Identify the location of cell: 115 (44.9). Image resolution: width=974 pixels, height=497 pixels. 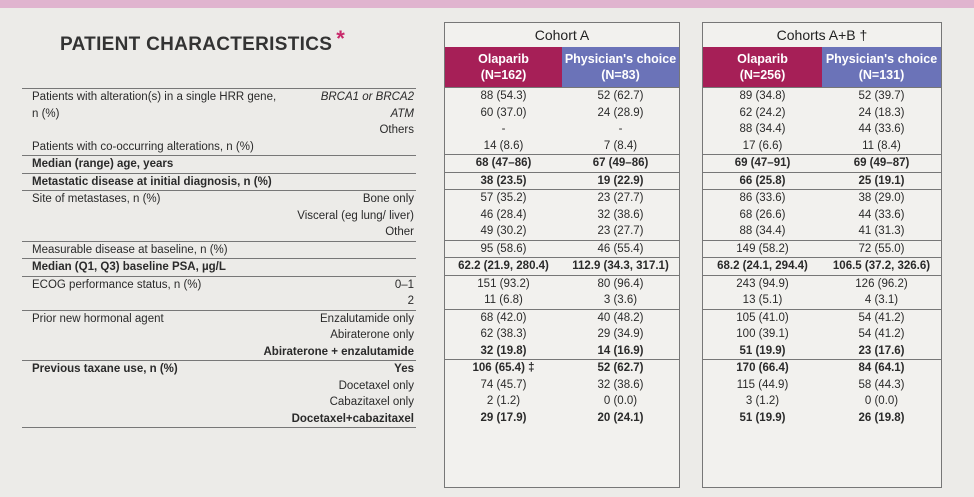
(762, 384).